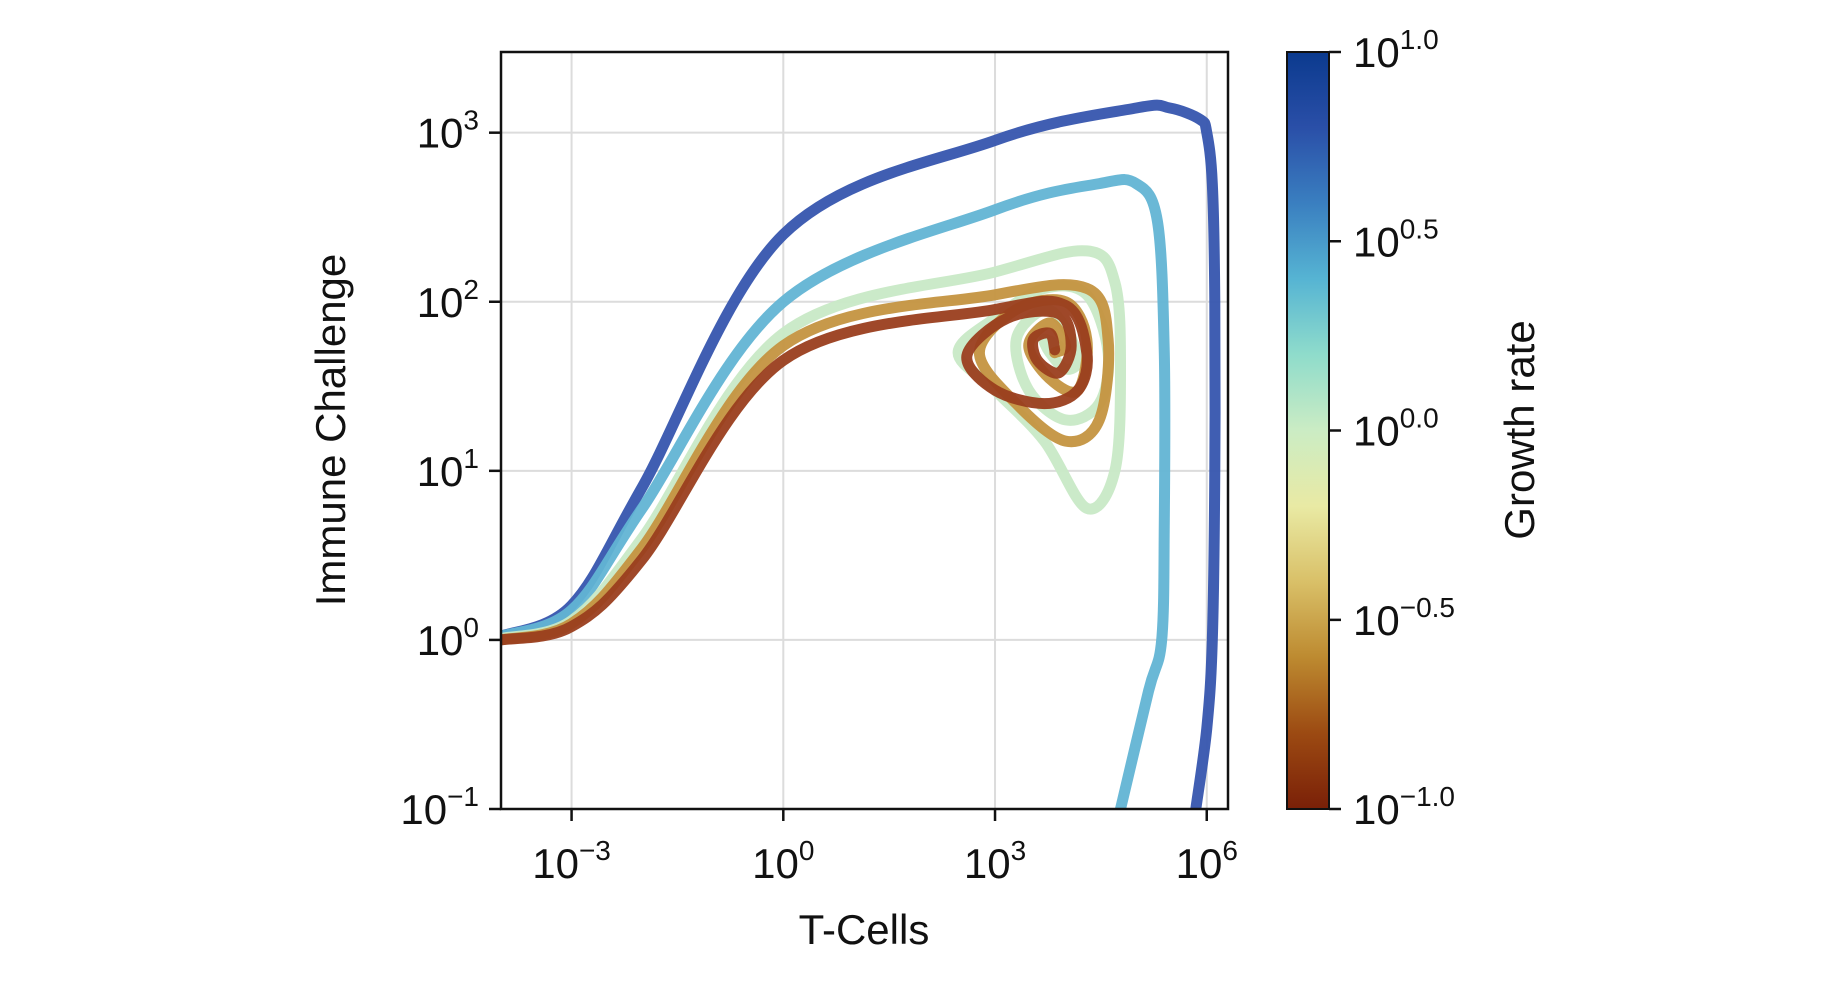 The height and width of the screenshot is (1001, 1833). What do you see at coordinates (448, 300) in the screenshot?
I see `y-tick-label: 10²` at bounding box center [448, 300].